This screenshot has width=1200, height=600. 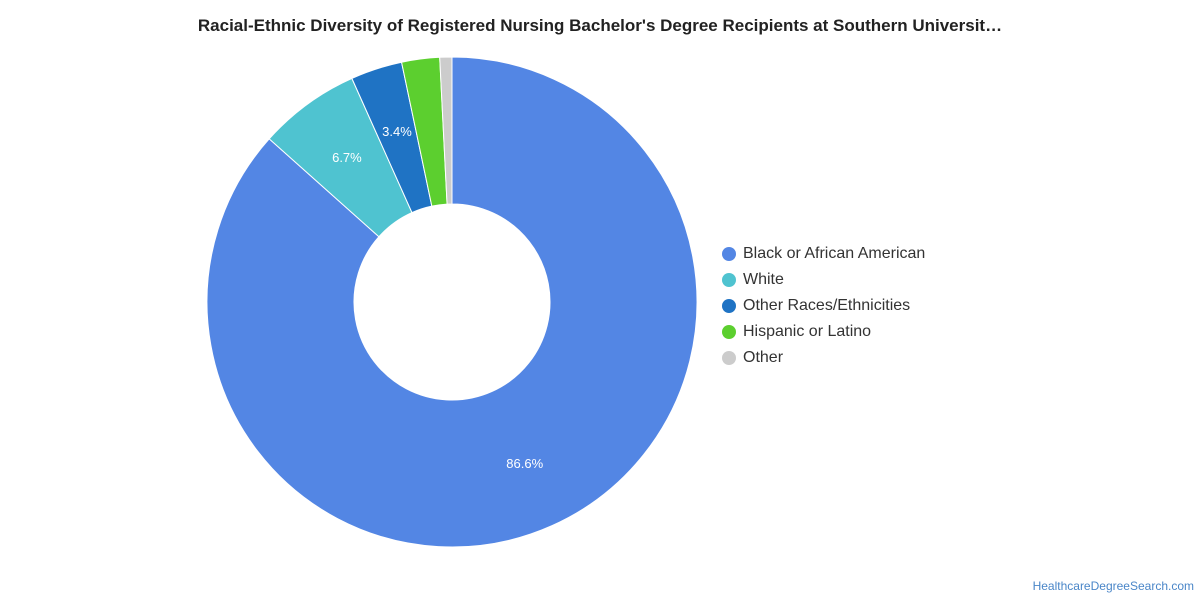 I want to click on legend-item-other: Other, so click(x=823, y=358).